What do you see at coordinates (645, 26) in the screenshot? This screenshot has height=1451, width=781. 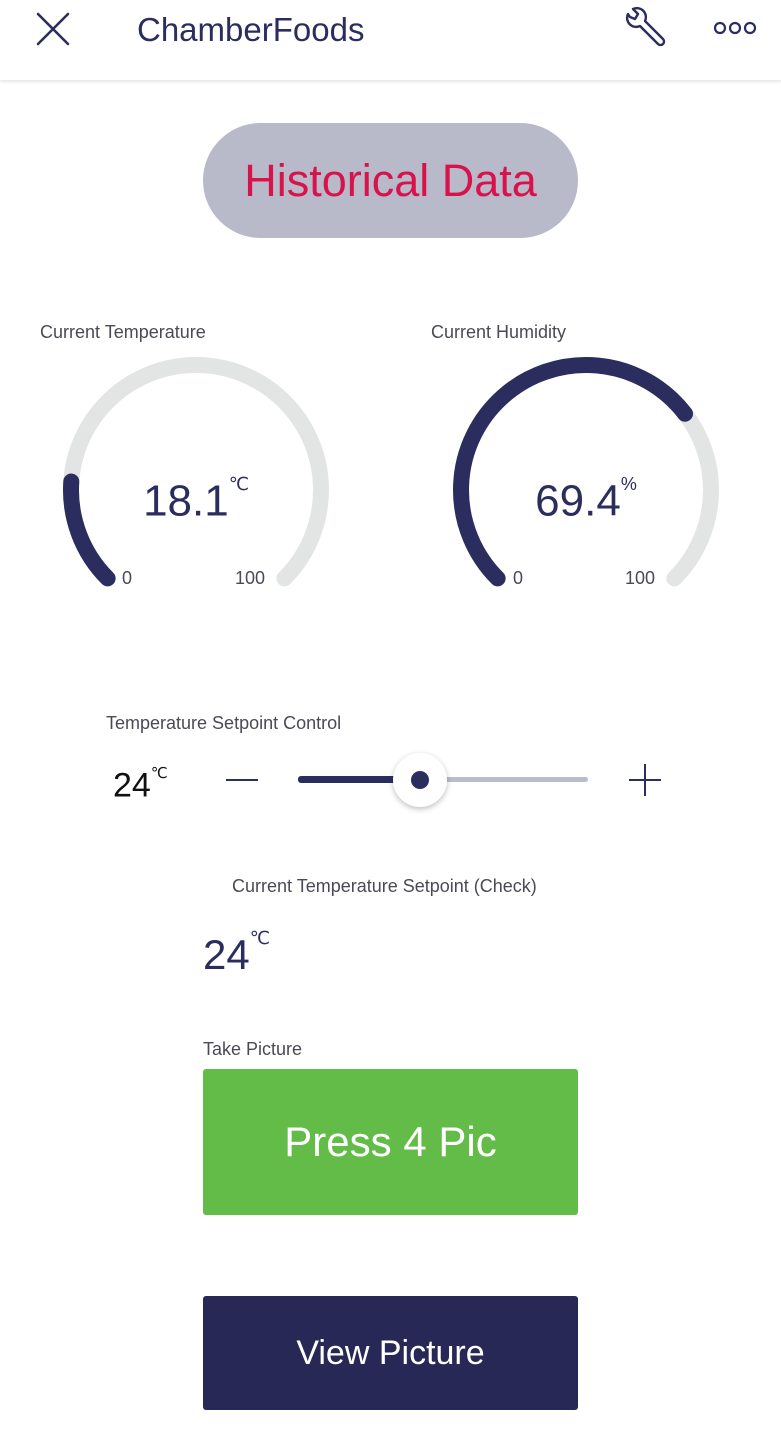 I see `wrench-icon` at bounding box center [645, 26].